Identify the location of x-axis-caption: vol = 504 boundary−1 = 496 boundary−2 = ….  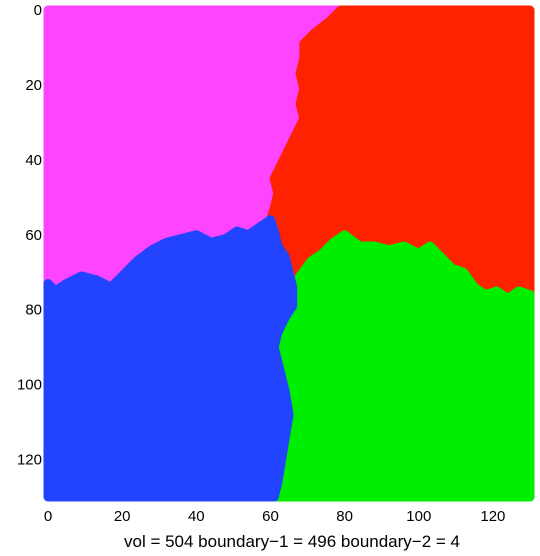
(292, 541).